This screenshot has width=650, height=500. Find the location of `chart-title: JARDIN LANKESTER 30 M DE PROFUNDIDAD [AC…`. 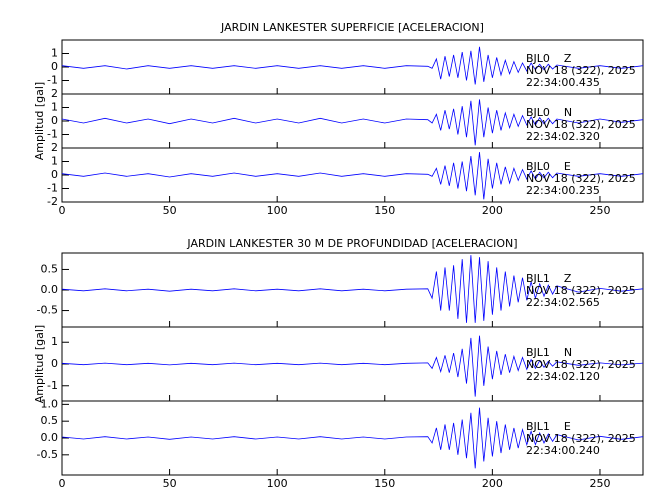

chart-title: JARDIN LANKESTER 30 M DE PROFUNDIDAD [AC… is located at coordinates (351, 243).